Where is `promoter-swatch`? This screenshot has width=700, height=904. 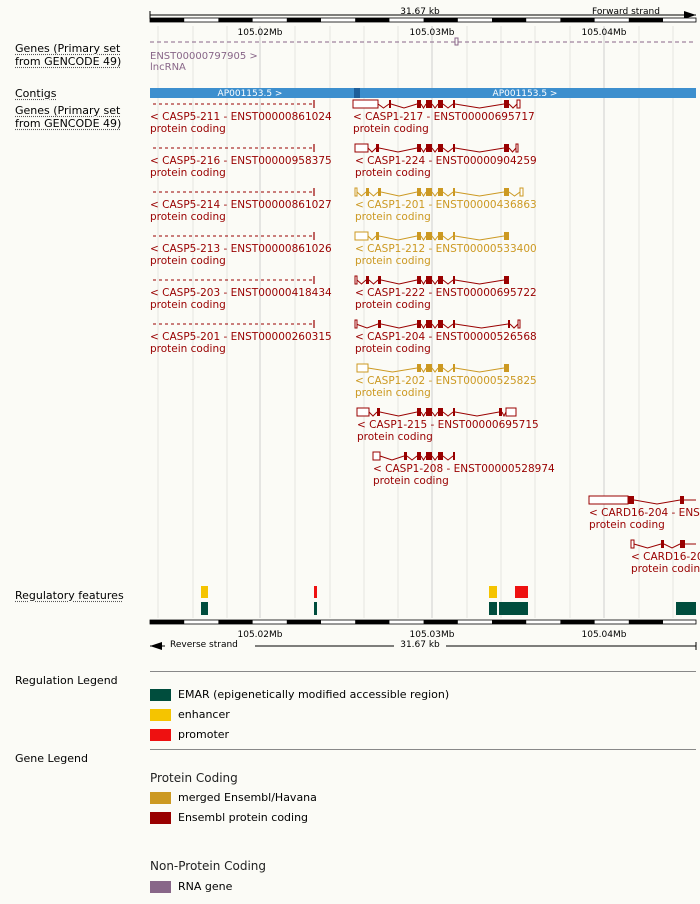
promoter-swatch is located at coordinates (160, 735).